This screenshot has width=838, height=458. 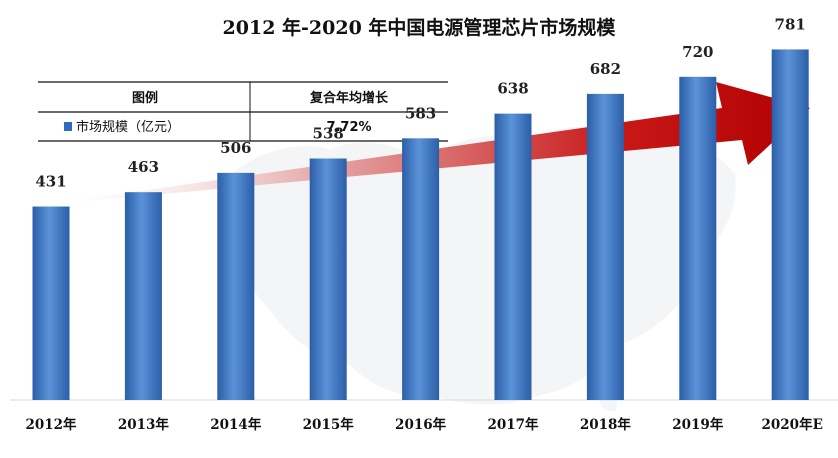 I want to click on data-label-2016年: 583, so click(x=420, y=113).